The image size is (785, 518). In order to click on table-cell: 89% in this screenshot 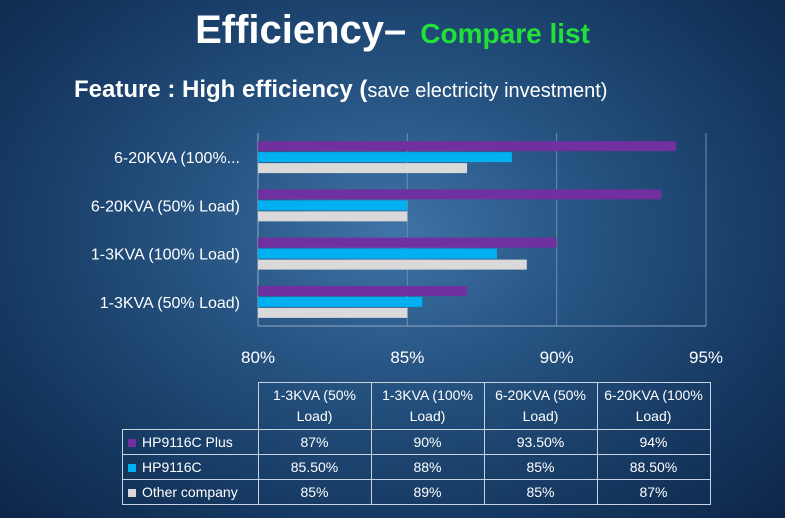, I will do `click(427, 492)`.